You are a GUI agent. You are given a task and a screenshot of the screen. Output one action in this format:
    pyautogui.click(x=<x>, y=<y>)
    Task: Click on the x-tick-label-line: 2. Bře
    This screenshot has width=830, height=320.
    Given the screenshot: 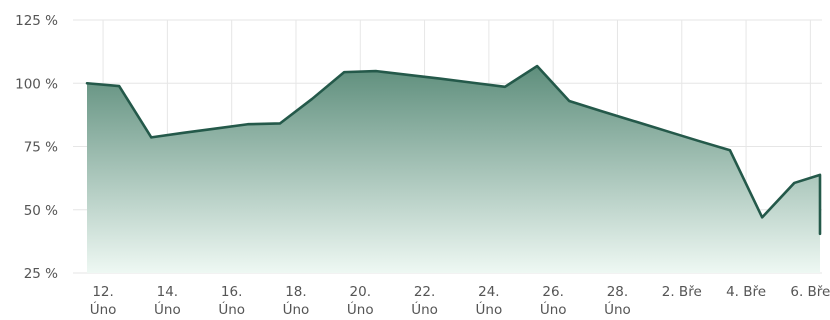 What is the action you would take?
    pyautogui.click(x=682, y=292)
    